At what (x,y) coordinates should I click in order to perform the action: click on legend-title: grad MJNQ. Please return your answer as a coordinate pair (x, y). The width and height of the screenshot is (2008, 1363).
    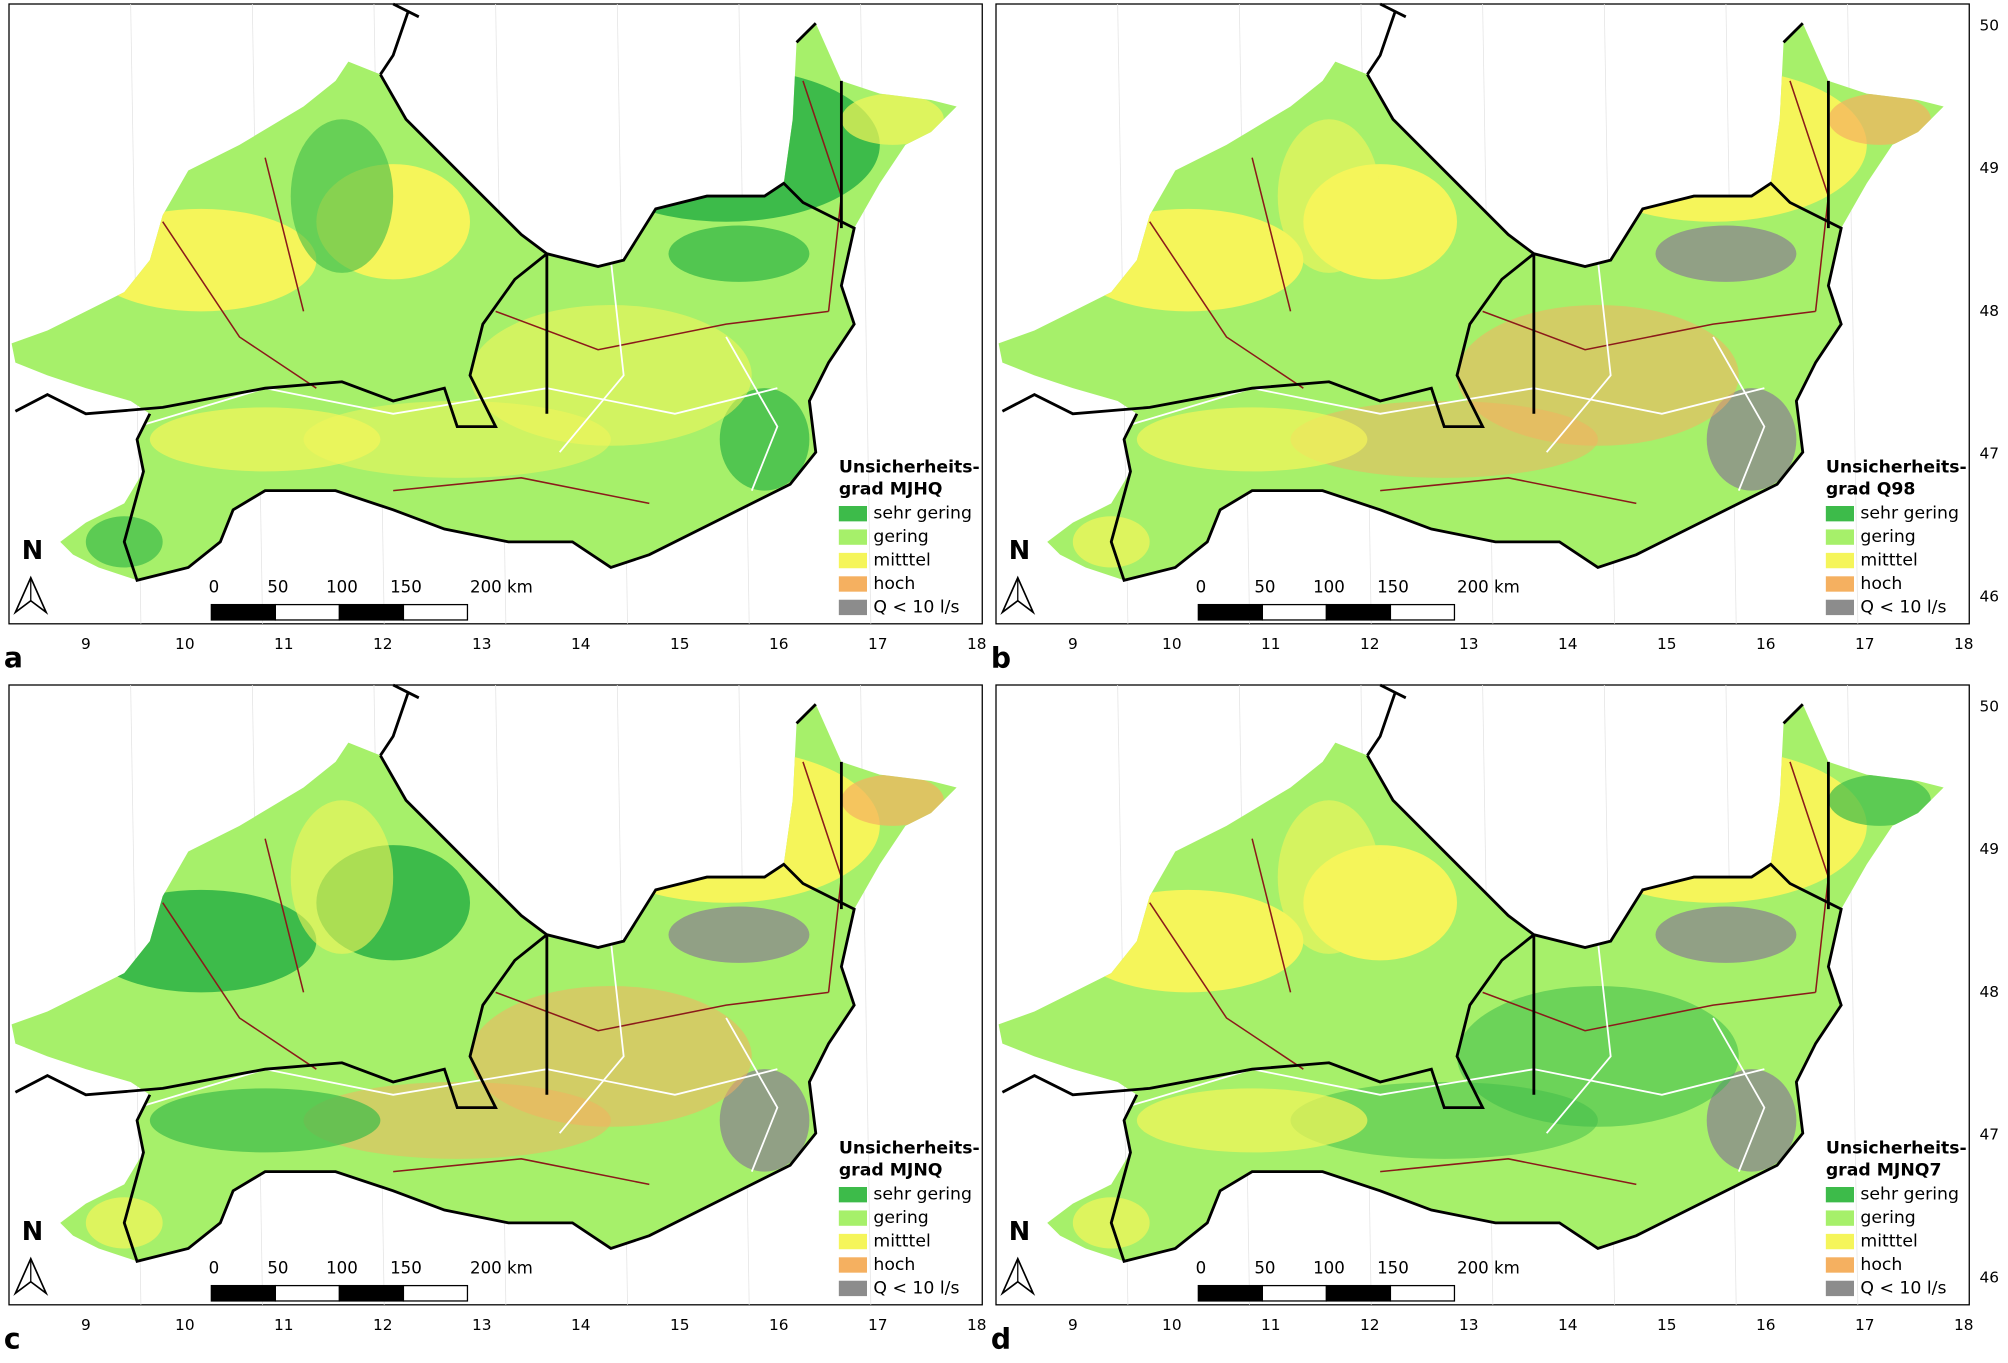
    Looking at the image, I should click on (891, 1170).